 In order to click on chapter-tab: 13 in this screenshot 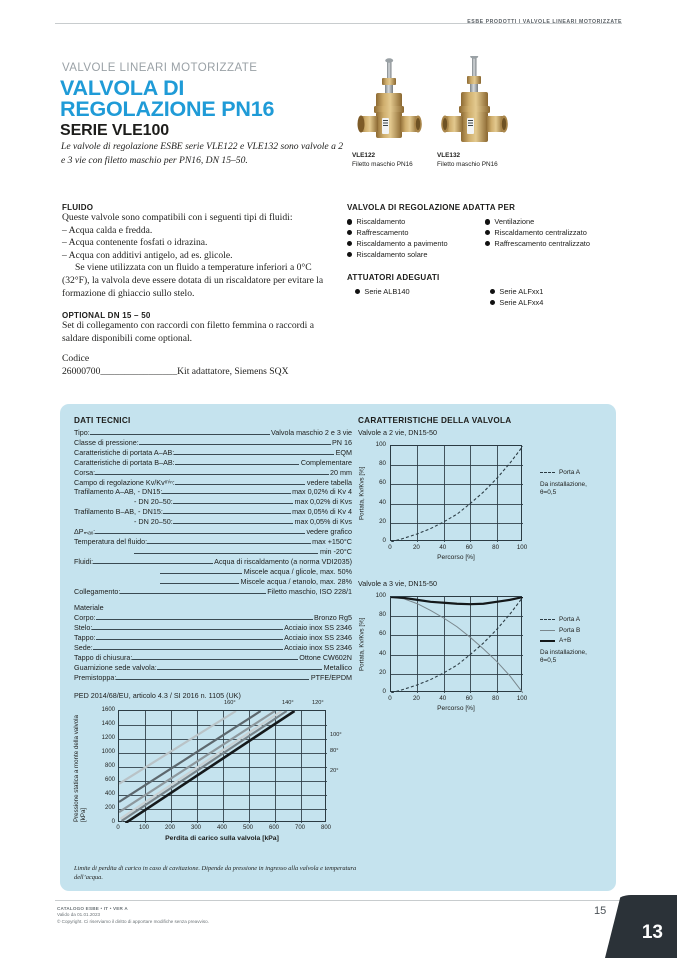, I will do `click(641, 926)`.